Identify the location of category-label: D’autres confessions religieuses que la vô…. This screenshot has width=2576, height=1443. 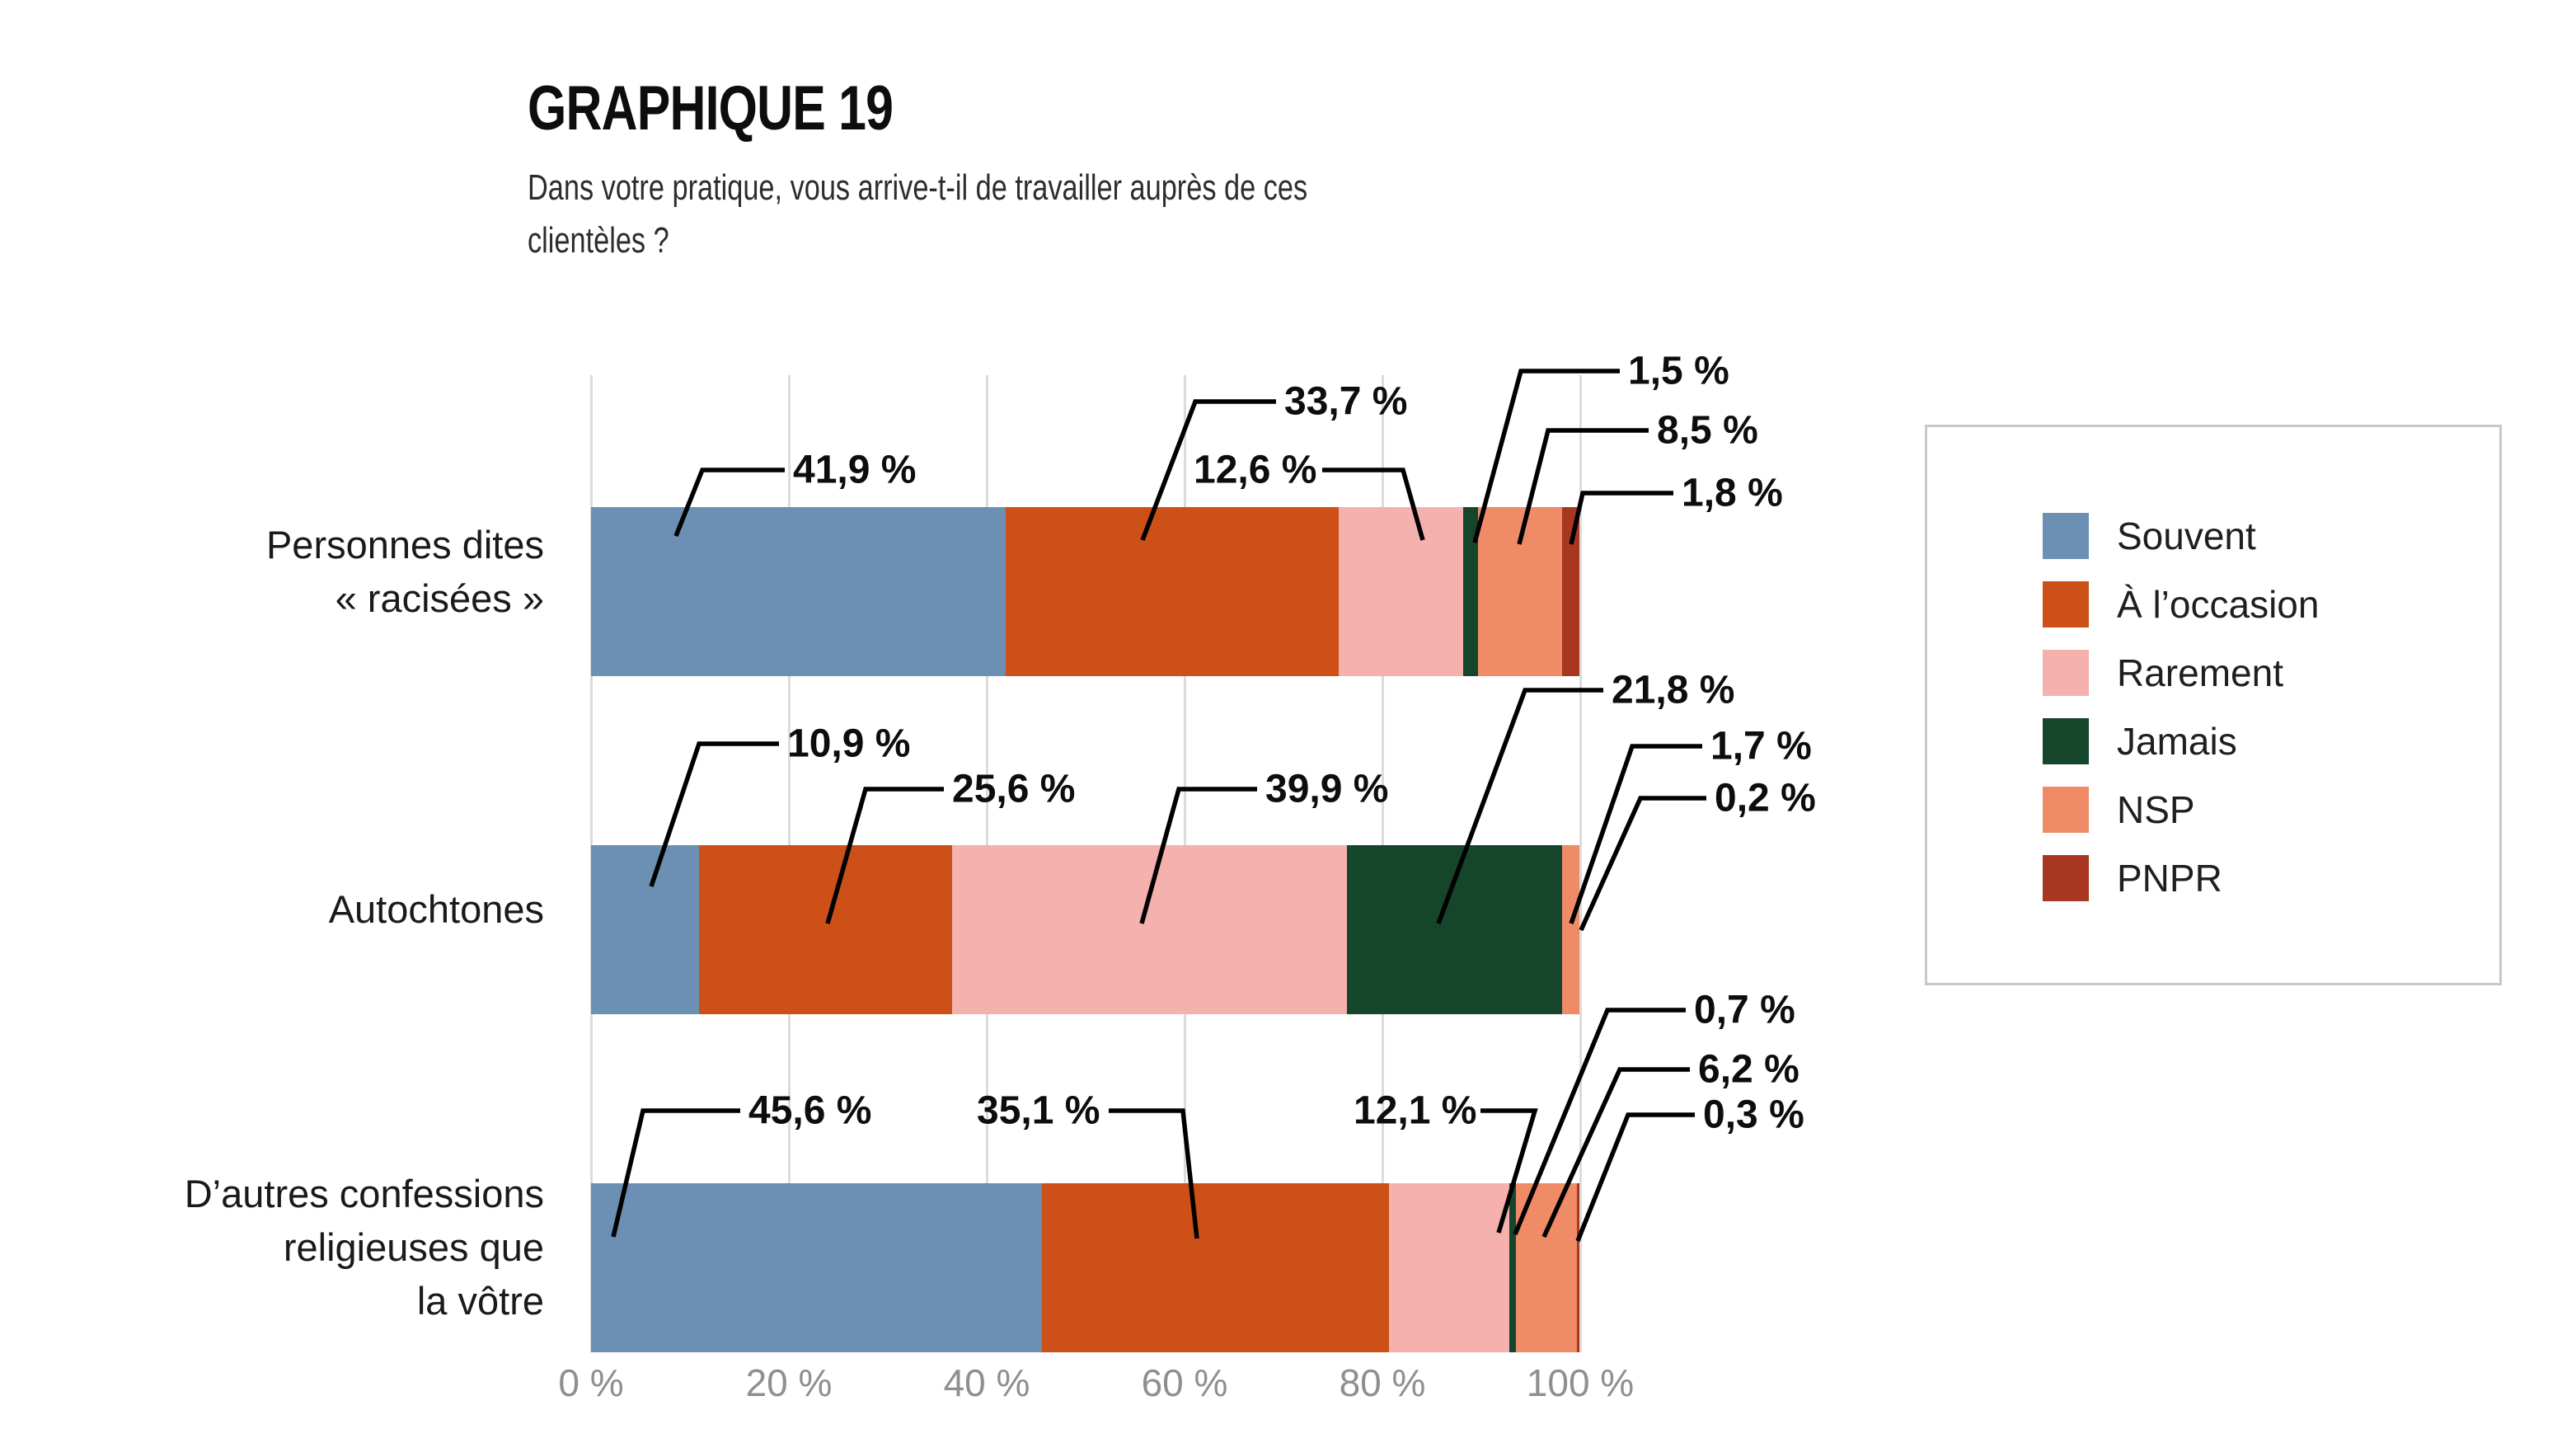
(364, 1247).